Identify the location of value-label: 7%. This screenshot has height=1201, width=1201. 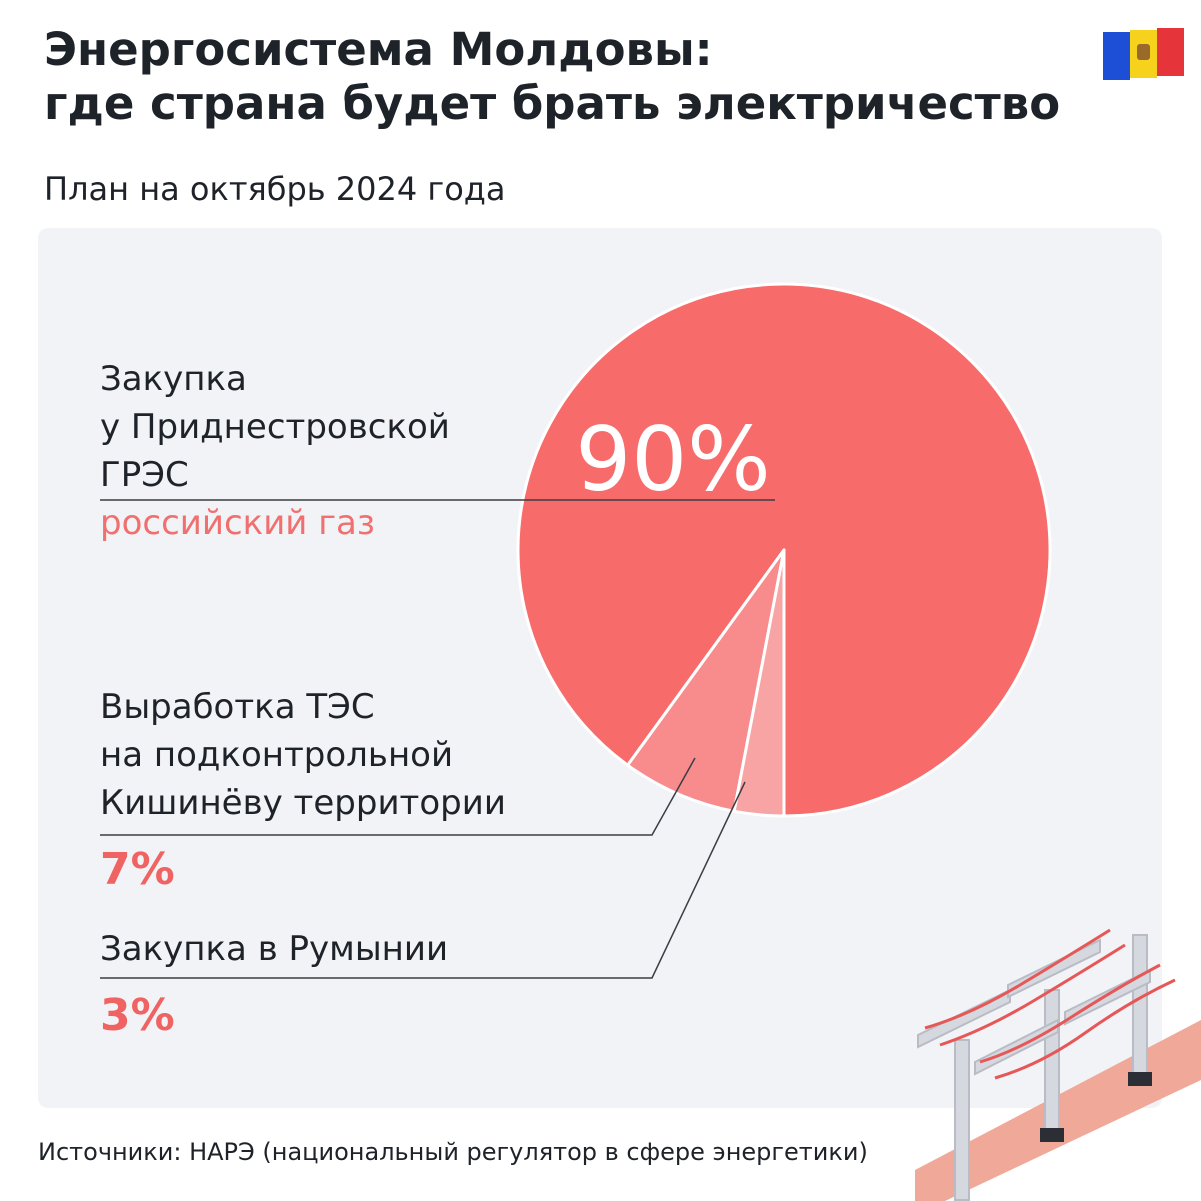
(137, 869).